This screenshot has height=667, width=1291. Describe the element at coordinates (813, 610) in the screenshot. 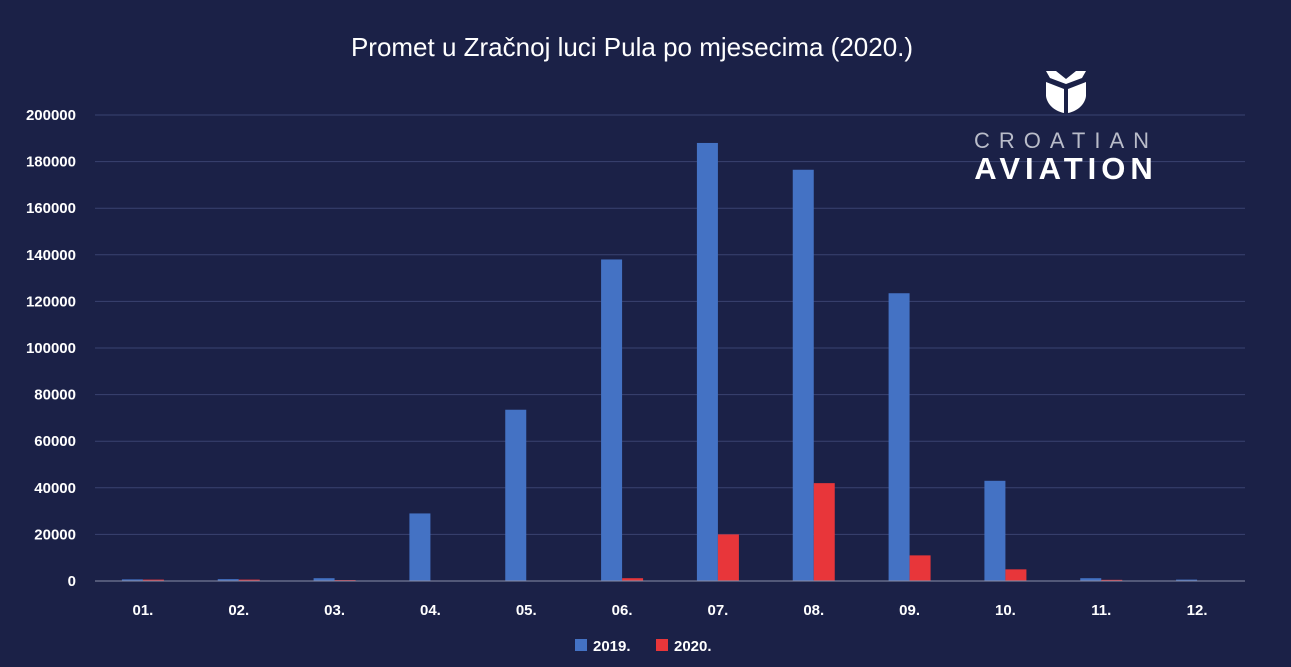

I see `x-tick-label: 08.` at that location.